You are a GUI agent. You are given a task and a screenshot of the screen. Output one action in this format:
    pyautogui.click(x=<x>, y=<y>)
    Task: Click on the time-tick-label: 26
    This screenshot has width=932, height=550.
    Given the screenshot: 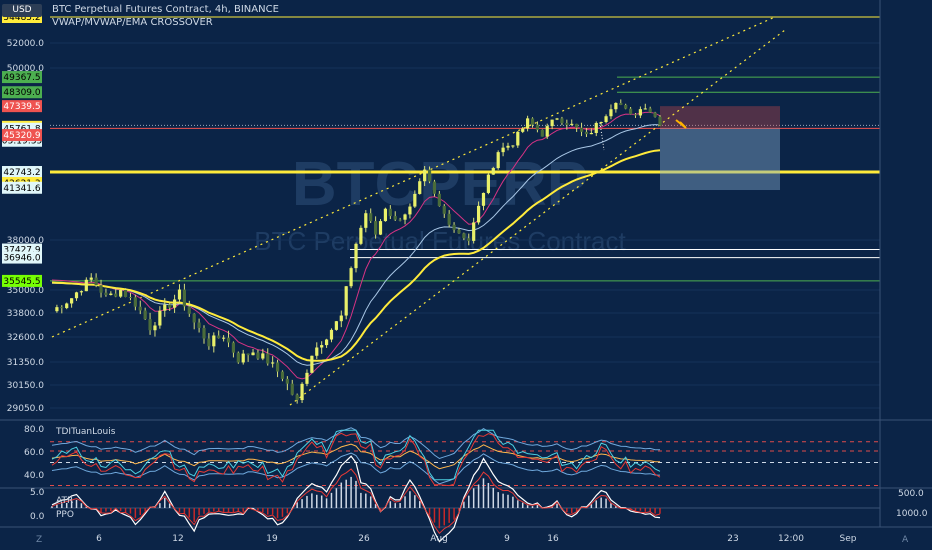 What is the action you would take?
    pyautogui.click(x=364, y=539)
    